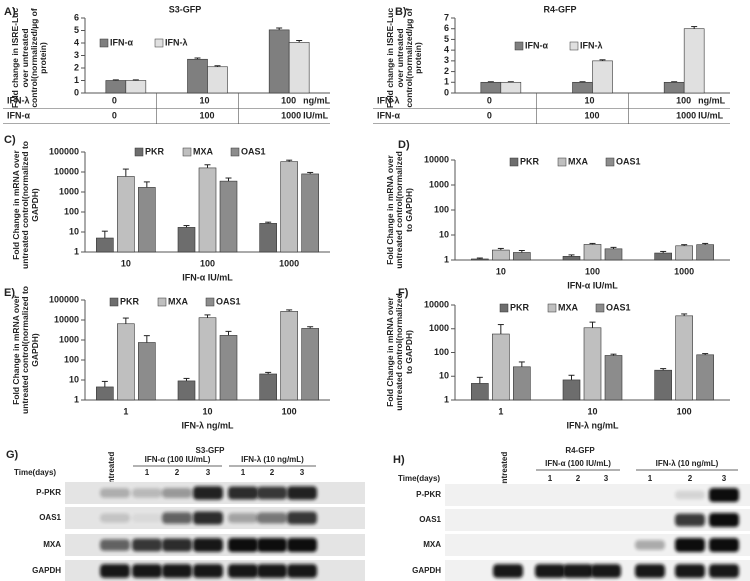 The image size is (750, 581). Describe the element at coordinates (9, 293) in the screenshot. I see `panel-label: E)` at that location.